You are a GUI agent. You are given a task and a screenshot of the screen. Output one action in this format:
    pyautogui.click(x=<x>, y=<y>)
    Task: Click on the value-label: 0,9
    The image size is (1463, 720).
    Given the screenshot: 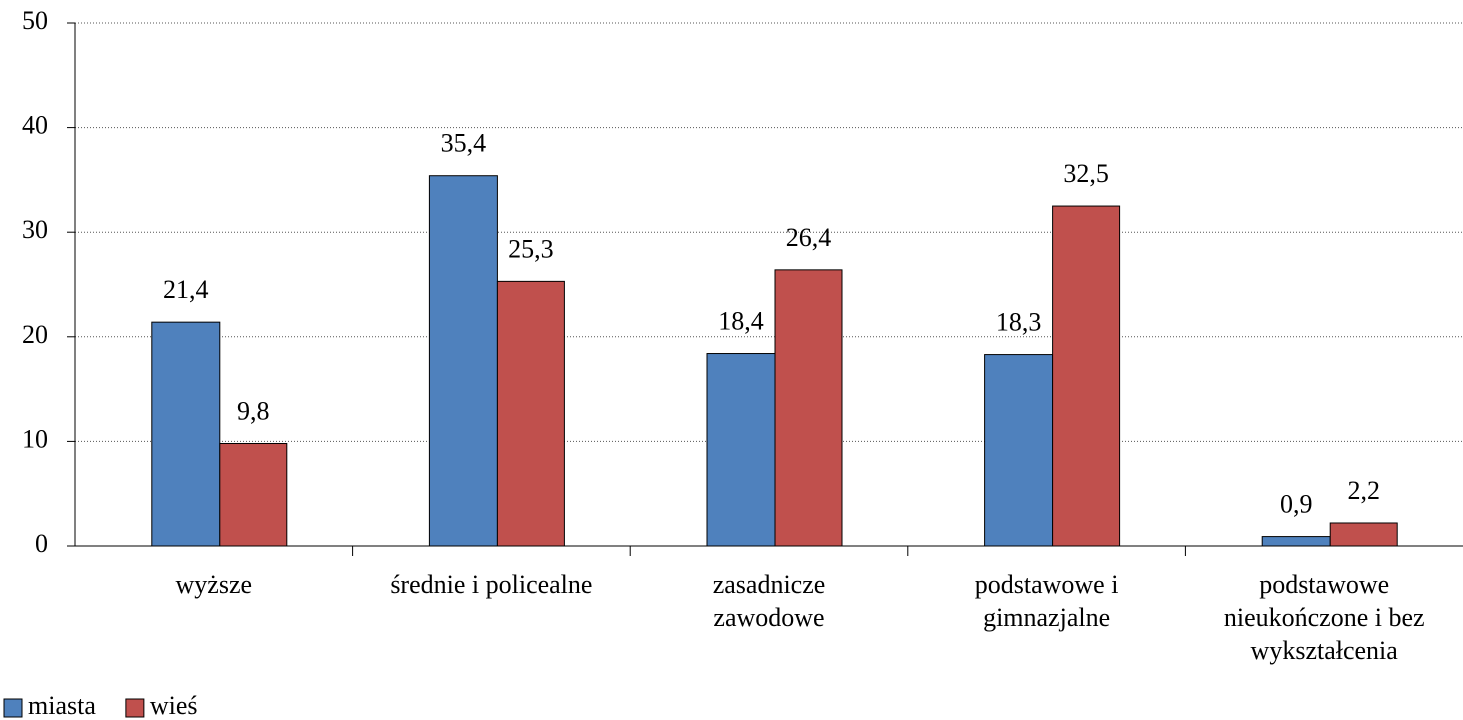 What is the action you would take?
    pyautogui.click(x=1296, y=504)
    